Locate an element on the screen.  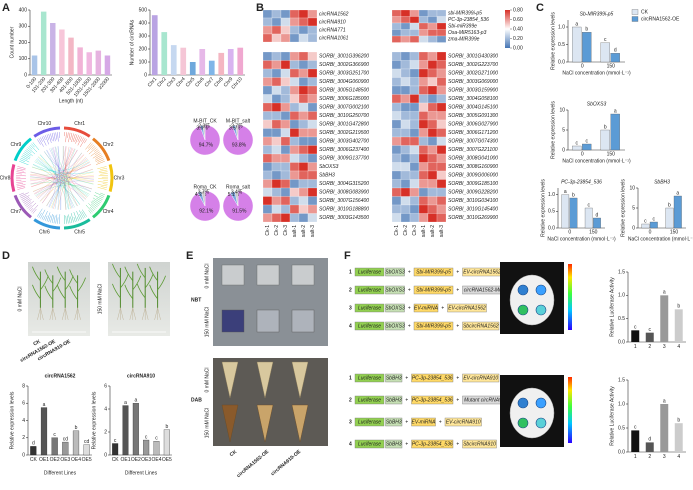
significance-letter: b is located at coordinates (678, 421).